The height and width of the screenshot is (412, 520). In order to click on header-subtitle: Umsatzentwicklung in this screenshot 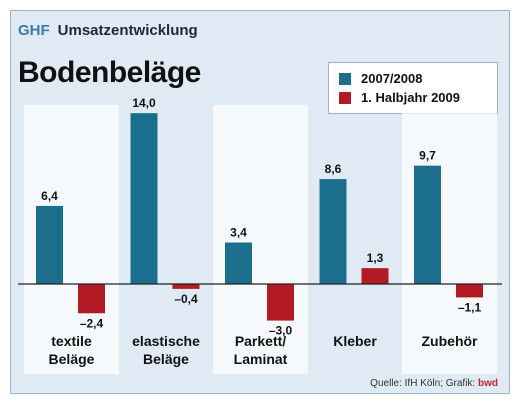, I will do `click(127, 30)`.